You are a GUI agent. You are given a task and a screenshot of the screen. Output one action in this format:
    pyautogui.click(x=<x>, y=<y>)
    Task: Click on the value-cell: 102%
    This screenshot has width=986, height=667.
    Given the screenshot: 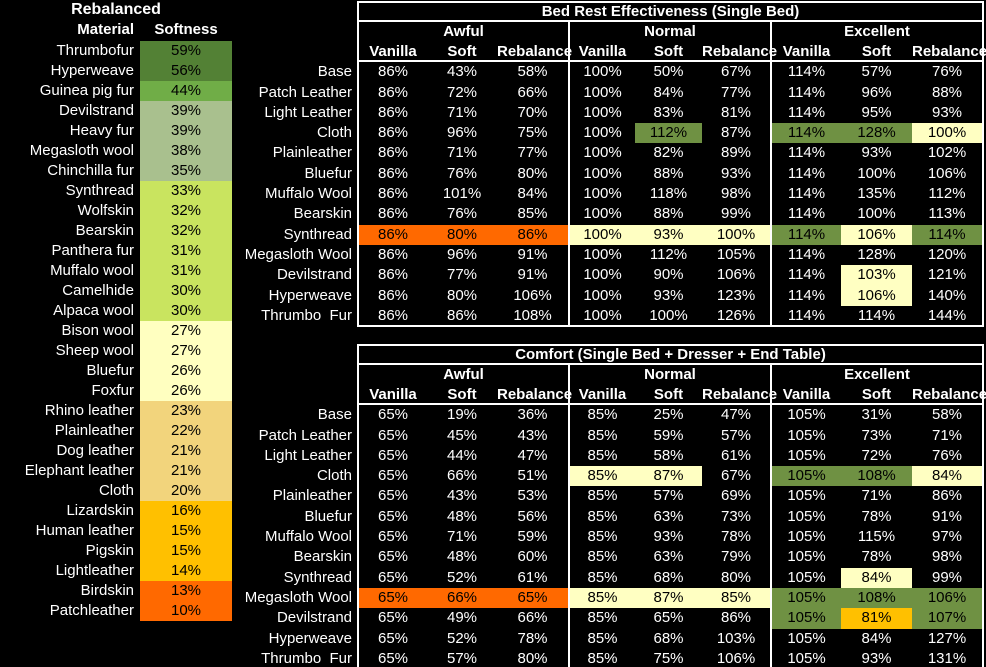 What is the action you would take?
    pyautogui.click(x=948, y=153)
    